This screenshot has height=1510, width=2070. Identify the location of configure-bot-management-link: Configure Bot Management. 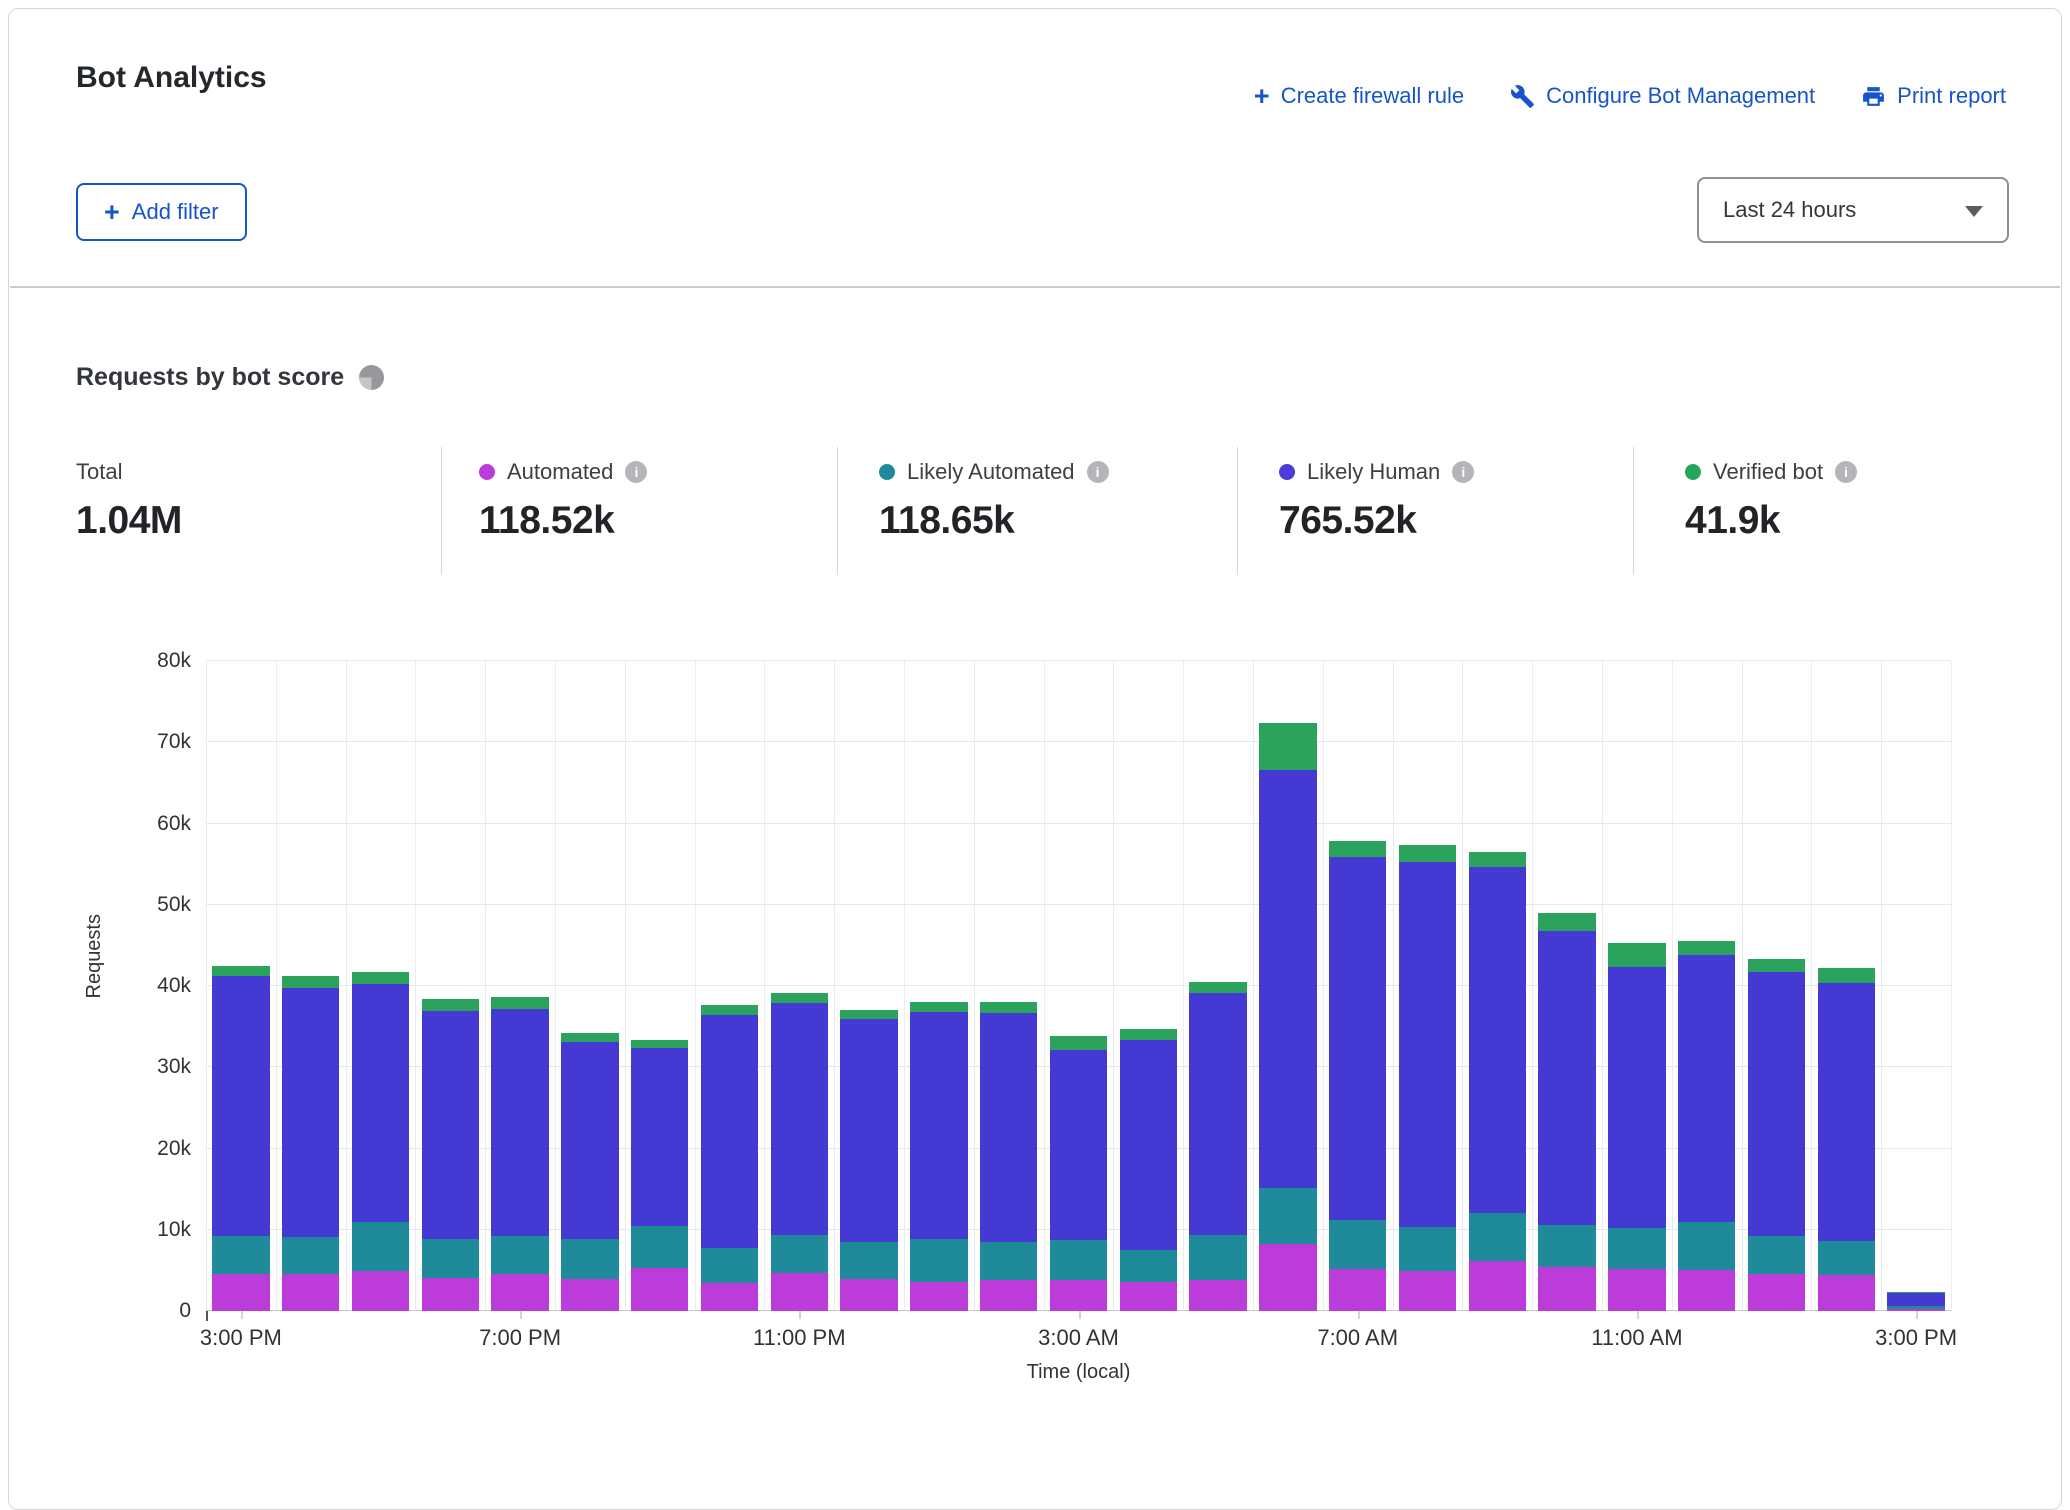
(1662, 96).